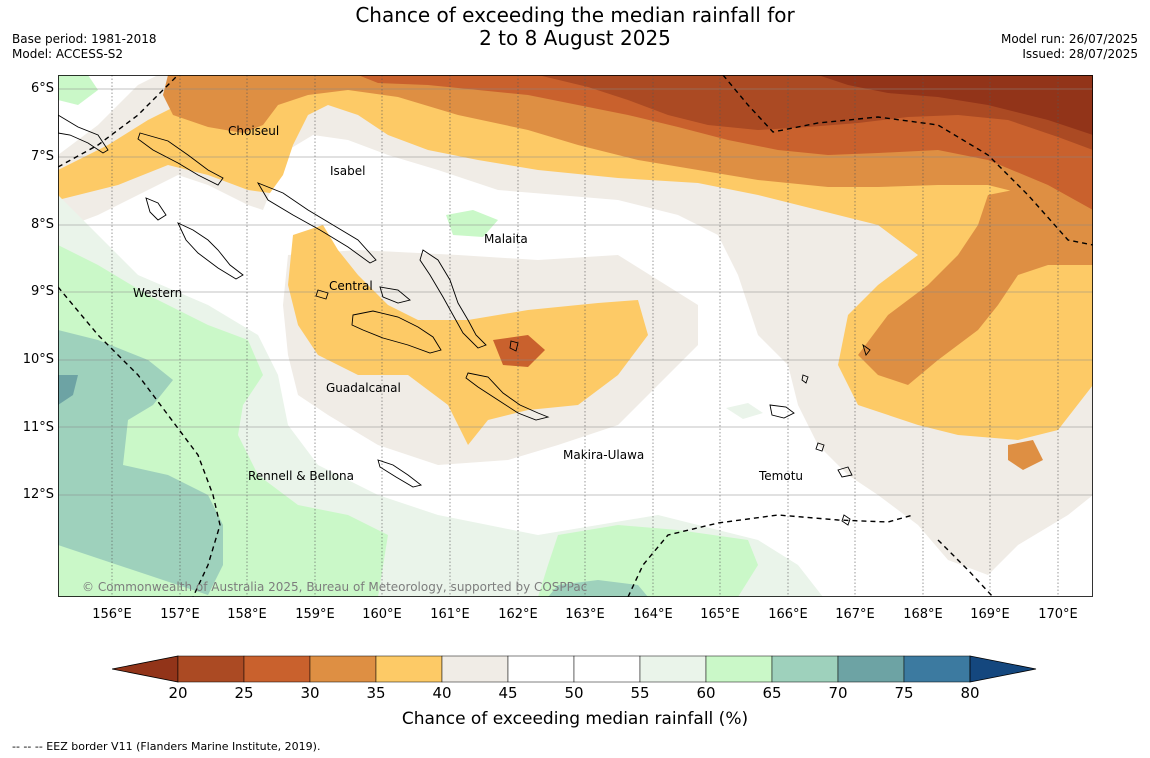 This screenshot has width=1150, height=758. What do you see at coordinates (640, 693) in the screenshot?
I see `colorbar-tick-label: 55` at bounding box center [640, 693].